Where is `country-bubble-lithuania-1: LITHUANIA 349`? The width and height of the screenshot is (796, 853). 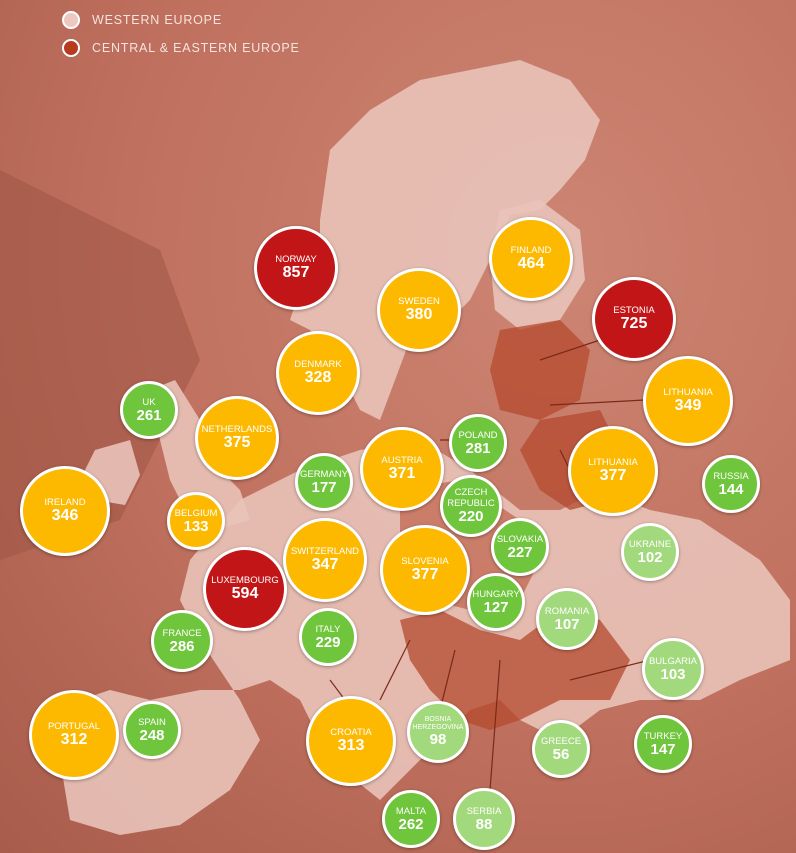
country-bubble-lithuania-1: LITHUANIA 349 is located at coordinates (688, 401).